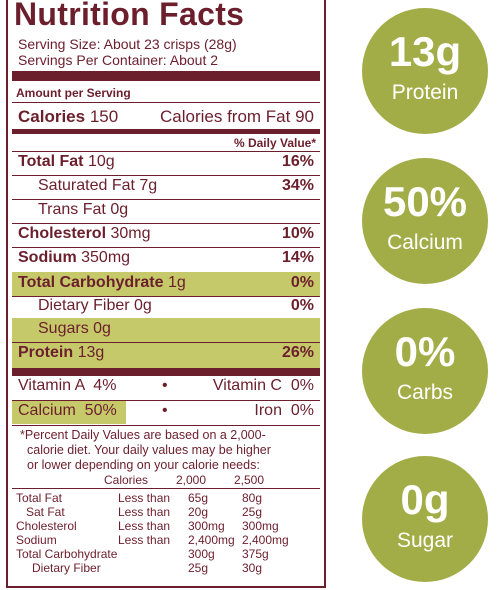 Image resolution: width=500 pixels, height=590 pixels. Describe the element at coordinates (69, 412) in the screenshot. I see `calcium-highlight` at that location.